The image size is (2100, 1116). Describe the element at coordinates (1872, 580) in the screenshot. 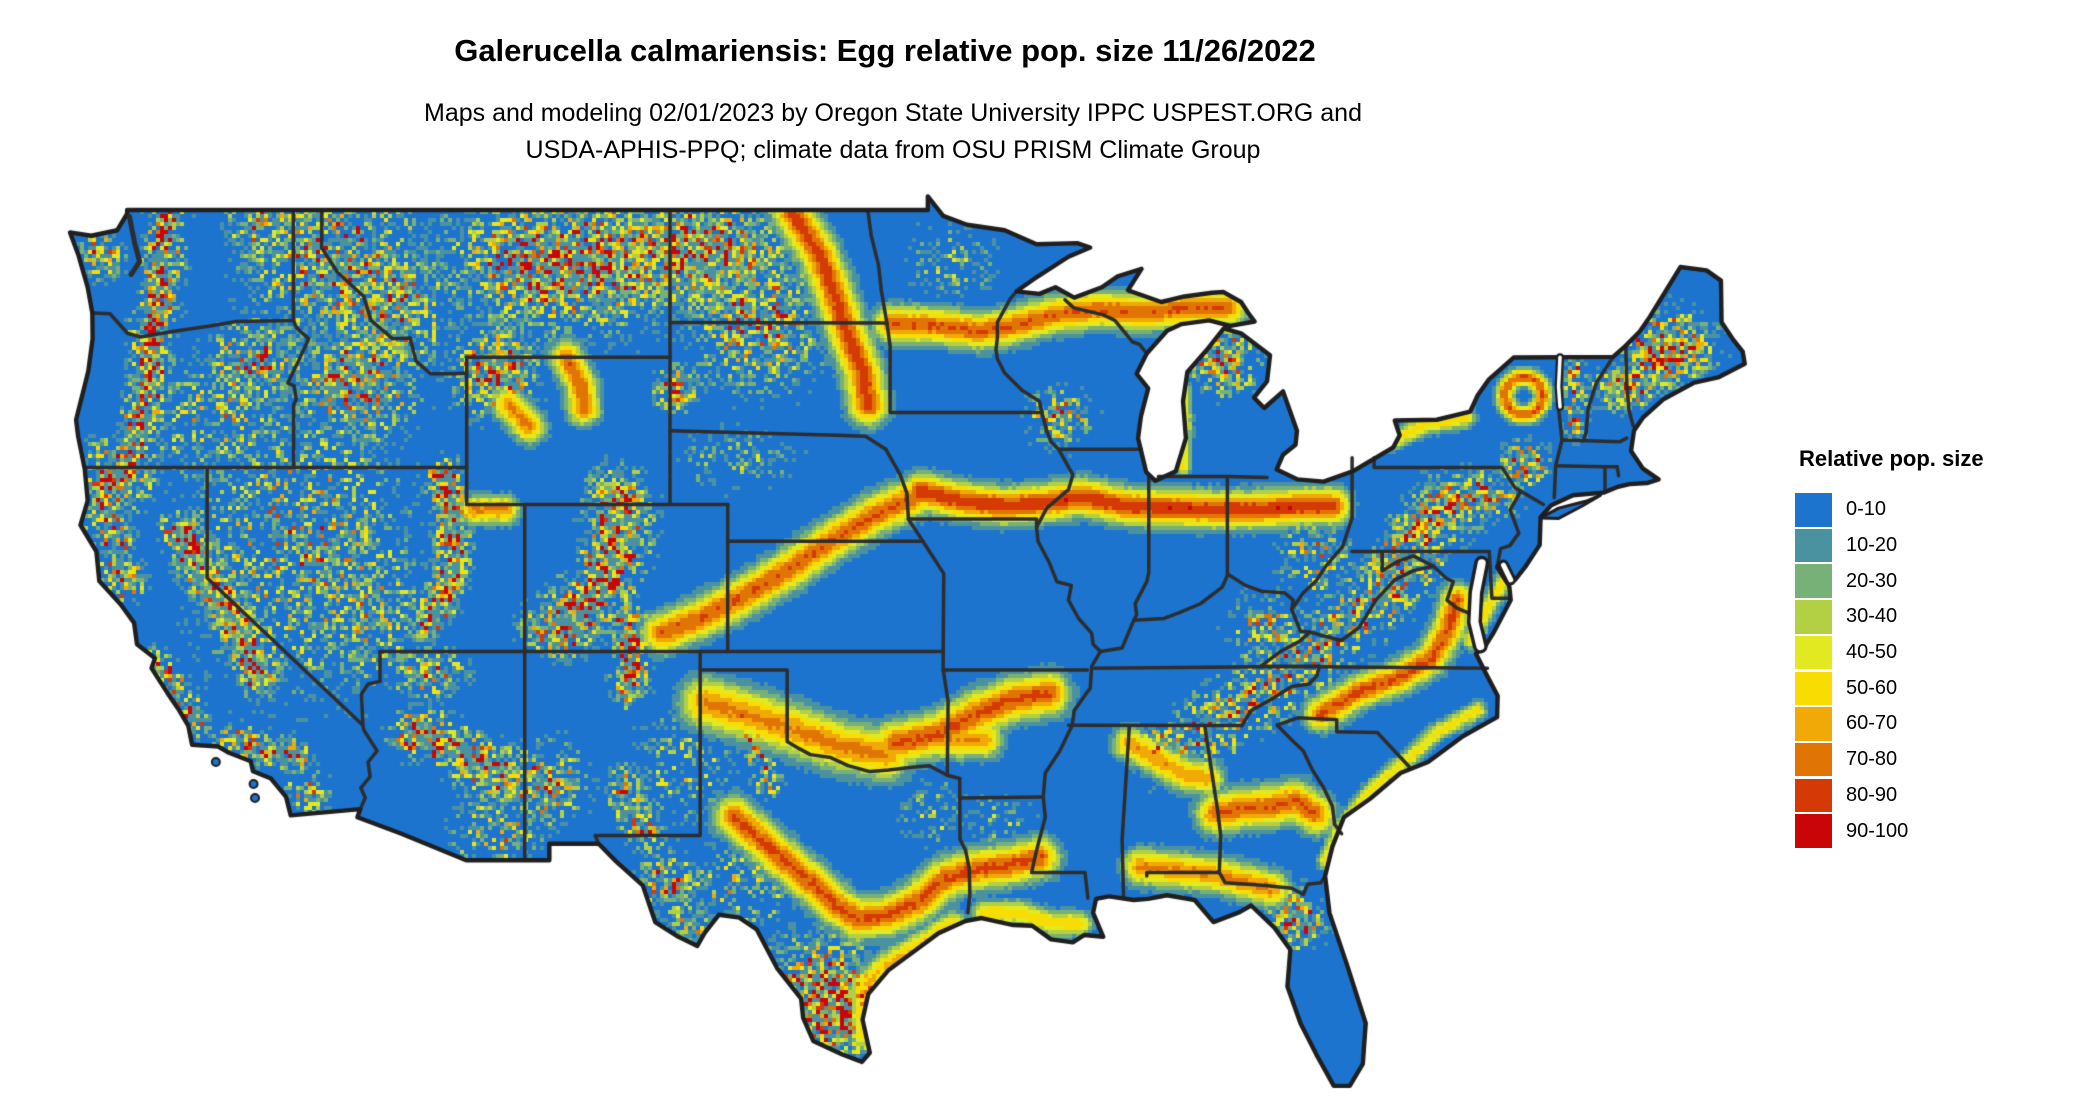

I see `legend-label: 20-30` at that location.